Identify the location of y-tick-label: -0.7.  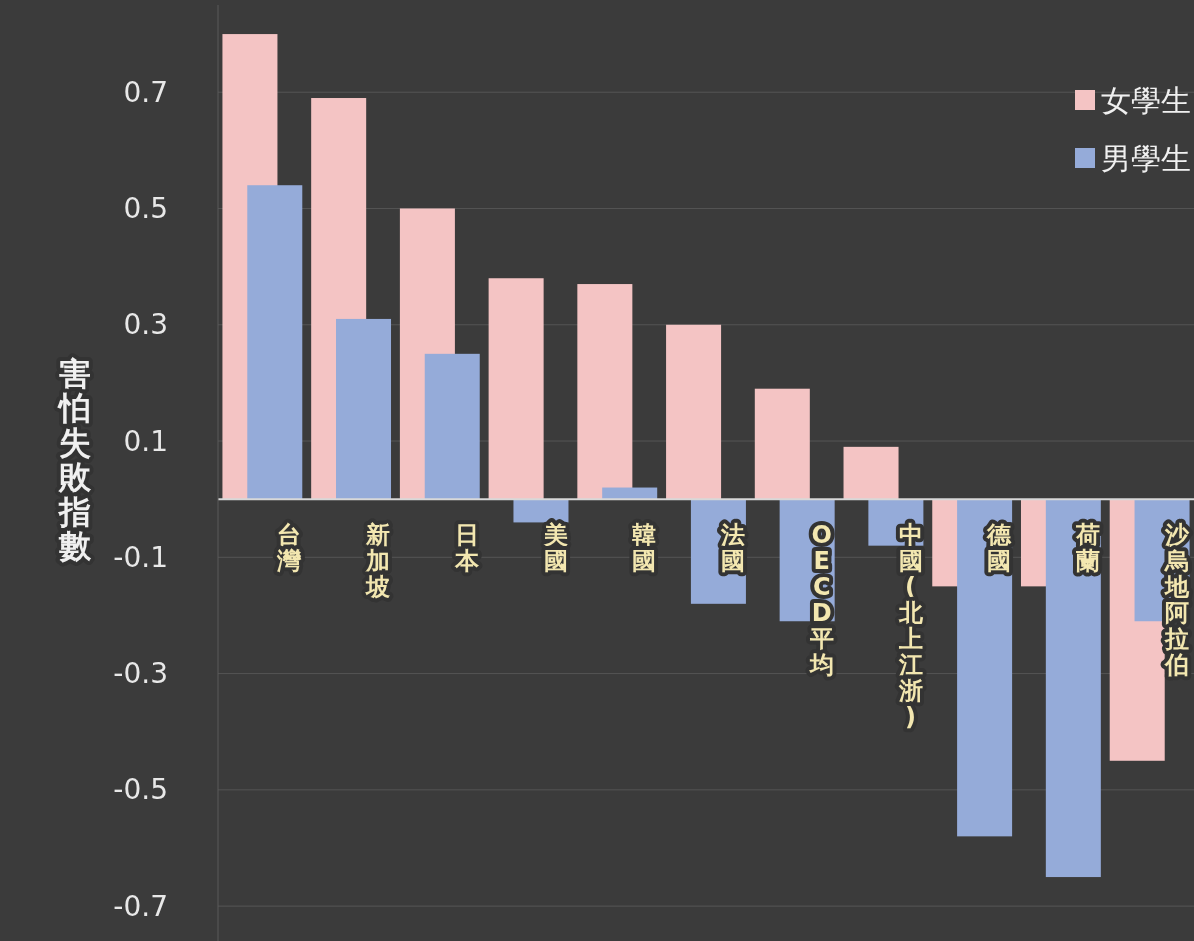
(140, 906).